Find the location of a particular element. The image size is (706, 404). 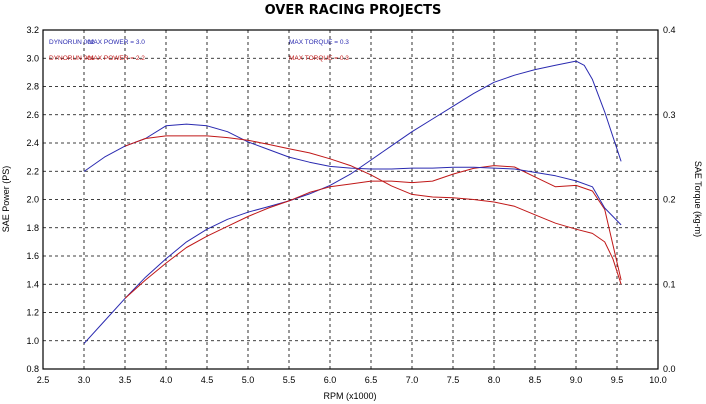

x-tick-label: 8.5 is located at coordinates (535, 380).